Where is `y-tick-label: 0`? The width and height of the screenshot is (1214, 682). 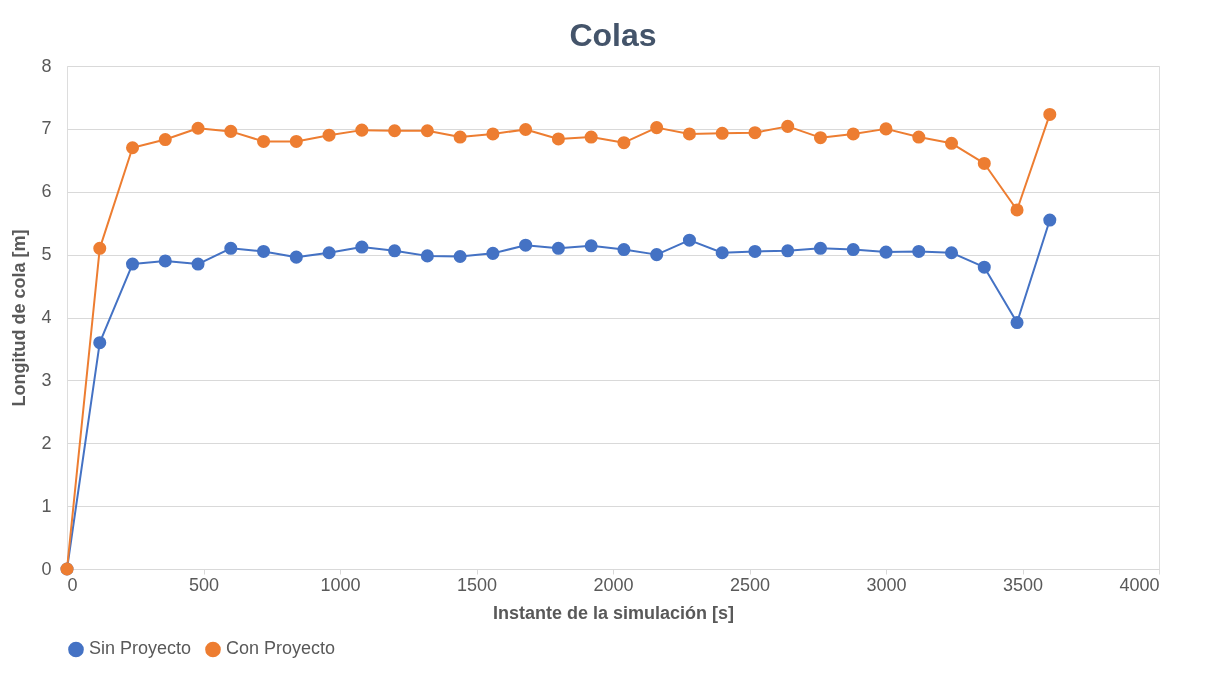 y-tick-label: 0 is located at coordinates (46, 568).